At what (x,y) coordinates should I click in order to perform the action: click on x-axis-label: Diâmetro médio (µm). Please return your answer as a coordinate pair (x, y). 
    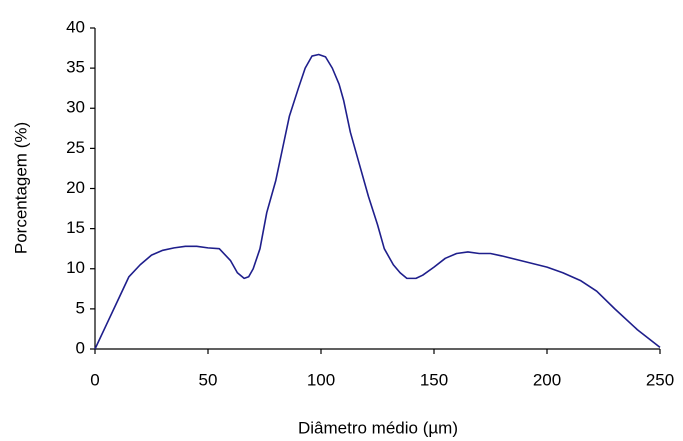
    Looking at the image, I should click on (378, 427).